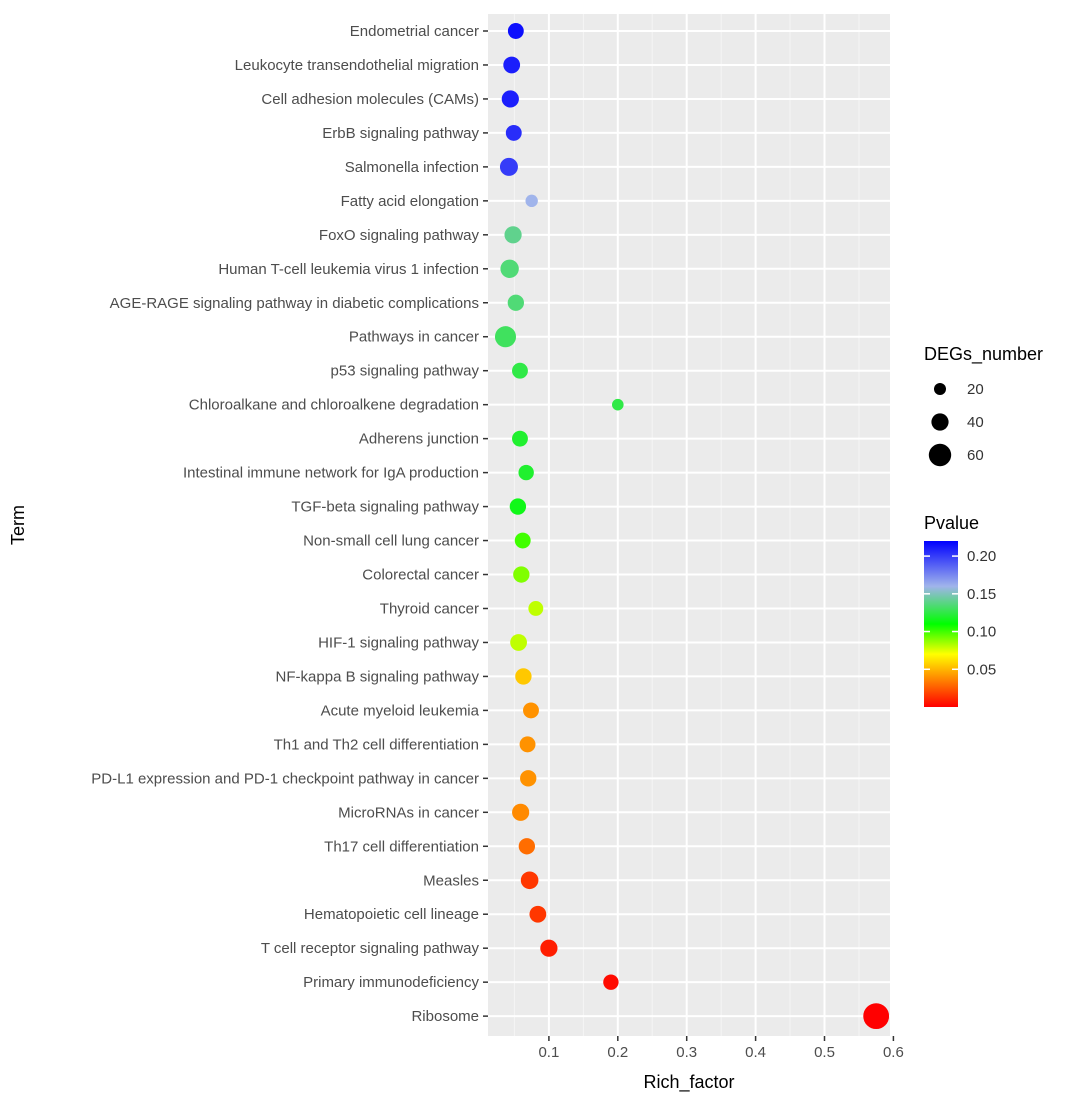 This screenshot has height=1099, width=1080. I want to click on size-legend-title: DEGs_number, so click(983, 354).